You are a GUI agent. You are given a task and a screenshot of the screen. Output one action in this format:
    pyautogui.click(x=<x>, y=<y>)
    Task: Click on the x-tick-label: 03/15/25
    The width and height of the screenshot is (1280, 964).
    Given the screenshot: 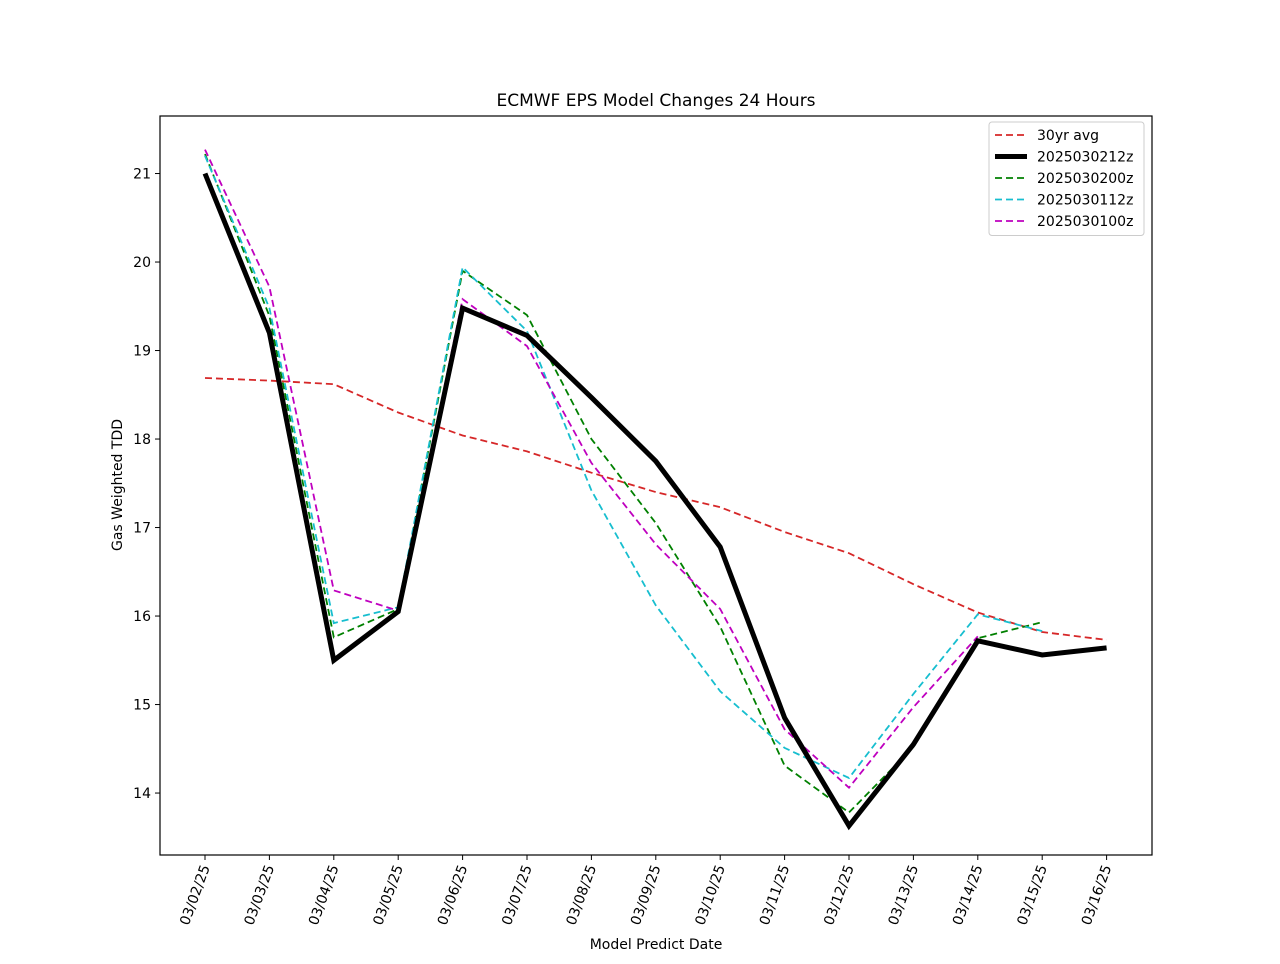 What is the action you would take?
    pyautogui.click(x=1032, y=895)
    